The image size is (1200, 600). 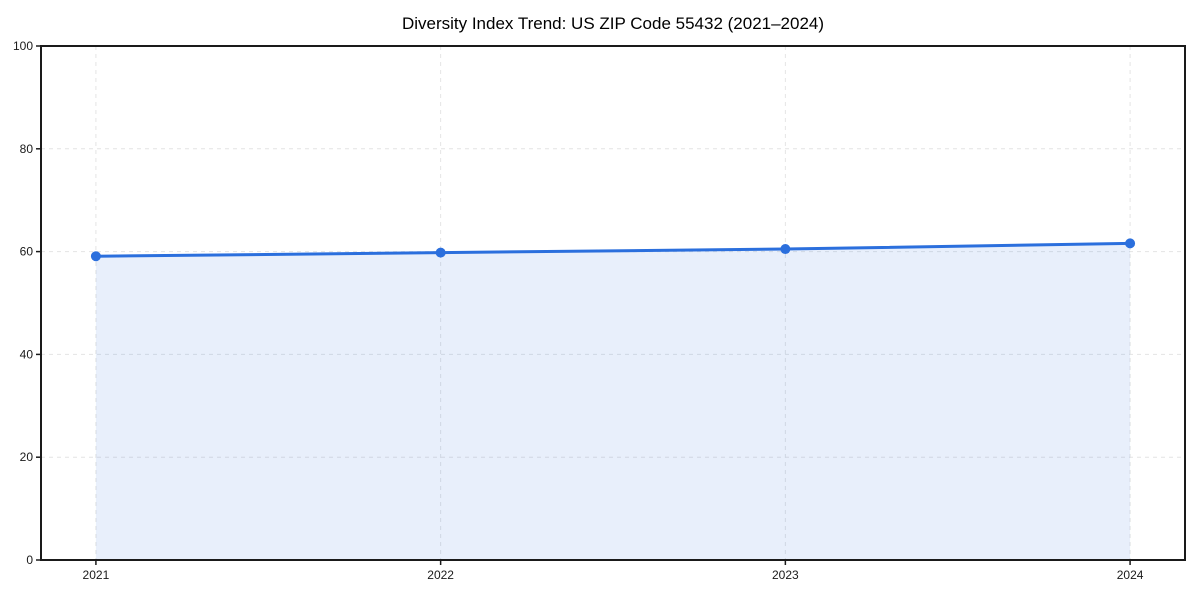 What do you see at coordinates (1130, 575) in the screenshot?
I see `x-tick-label: 2024` at bounding box center [1130, 575].